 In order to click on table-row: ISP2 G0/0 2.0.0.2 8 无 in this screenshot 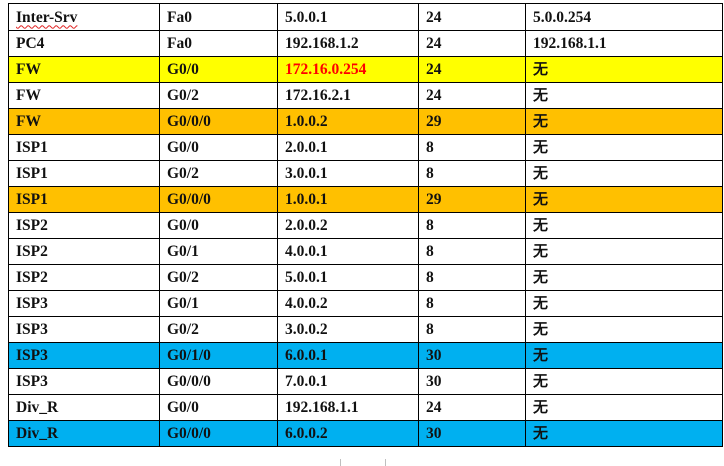, I will do `click(365, 225)`.